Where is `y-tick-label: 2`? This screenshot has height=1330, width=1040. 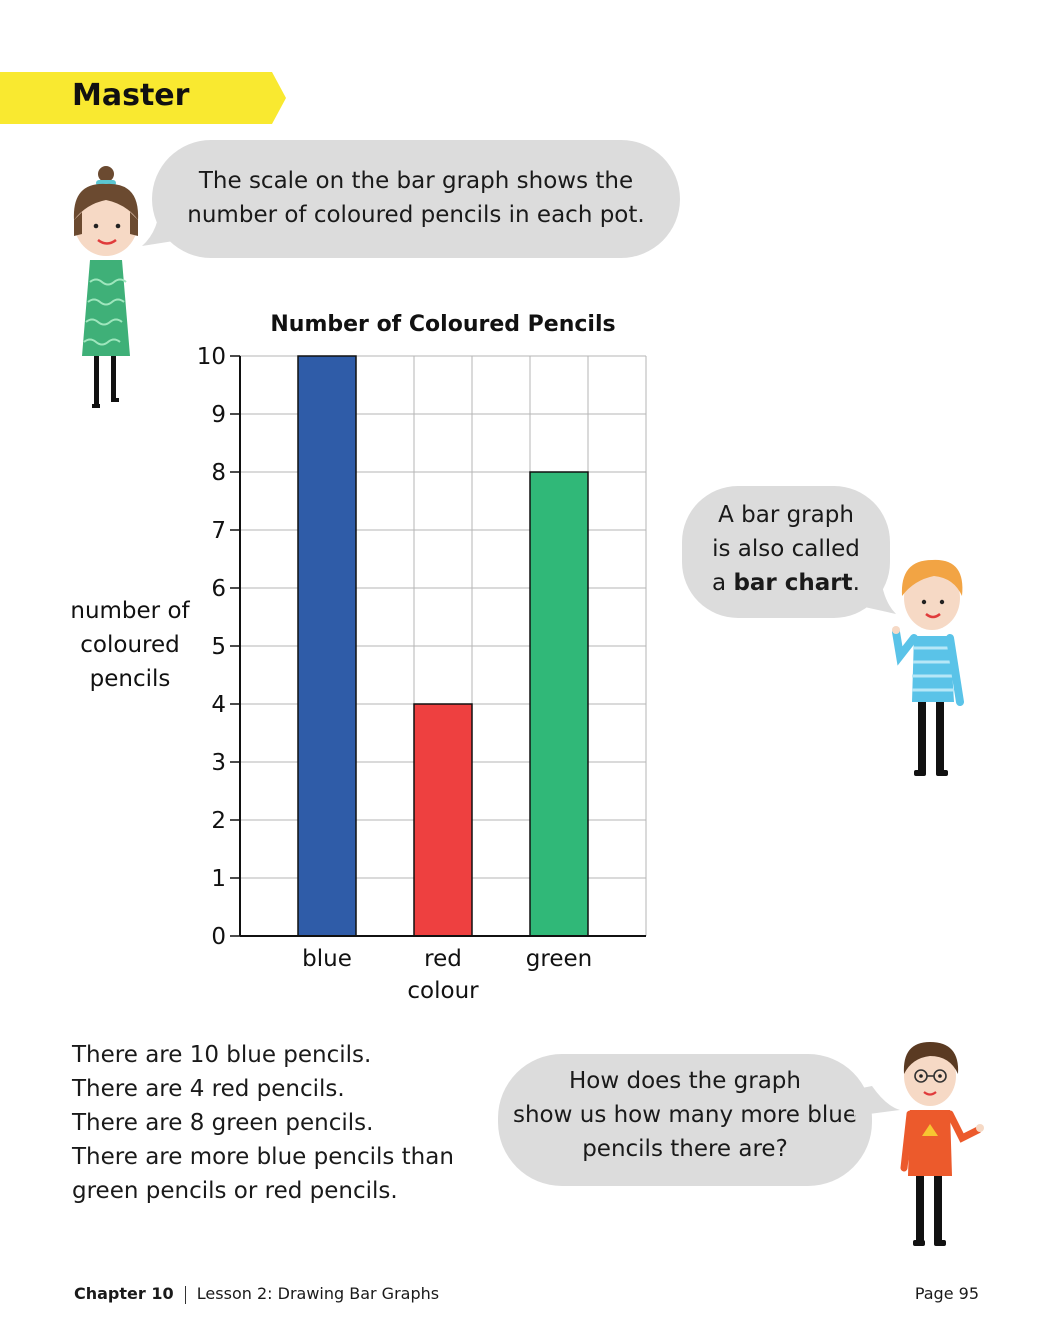
y-tick-label: 2 is located at coordinates (218, 821).